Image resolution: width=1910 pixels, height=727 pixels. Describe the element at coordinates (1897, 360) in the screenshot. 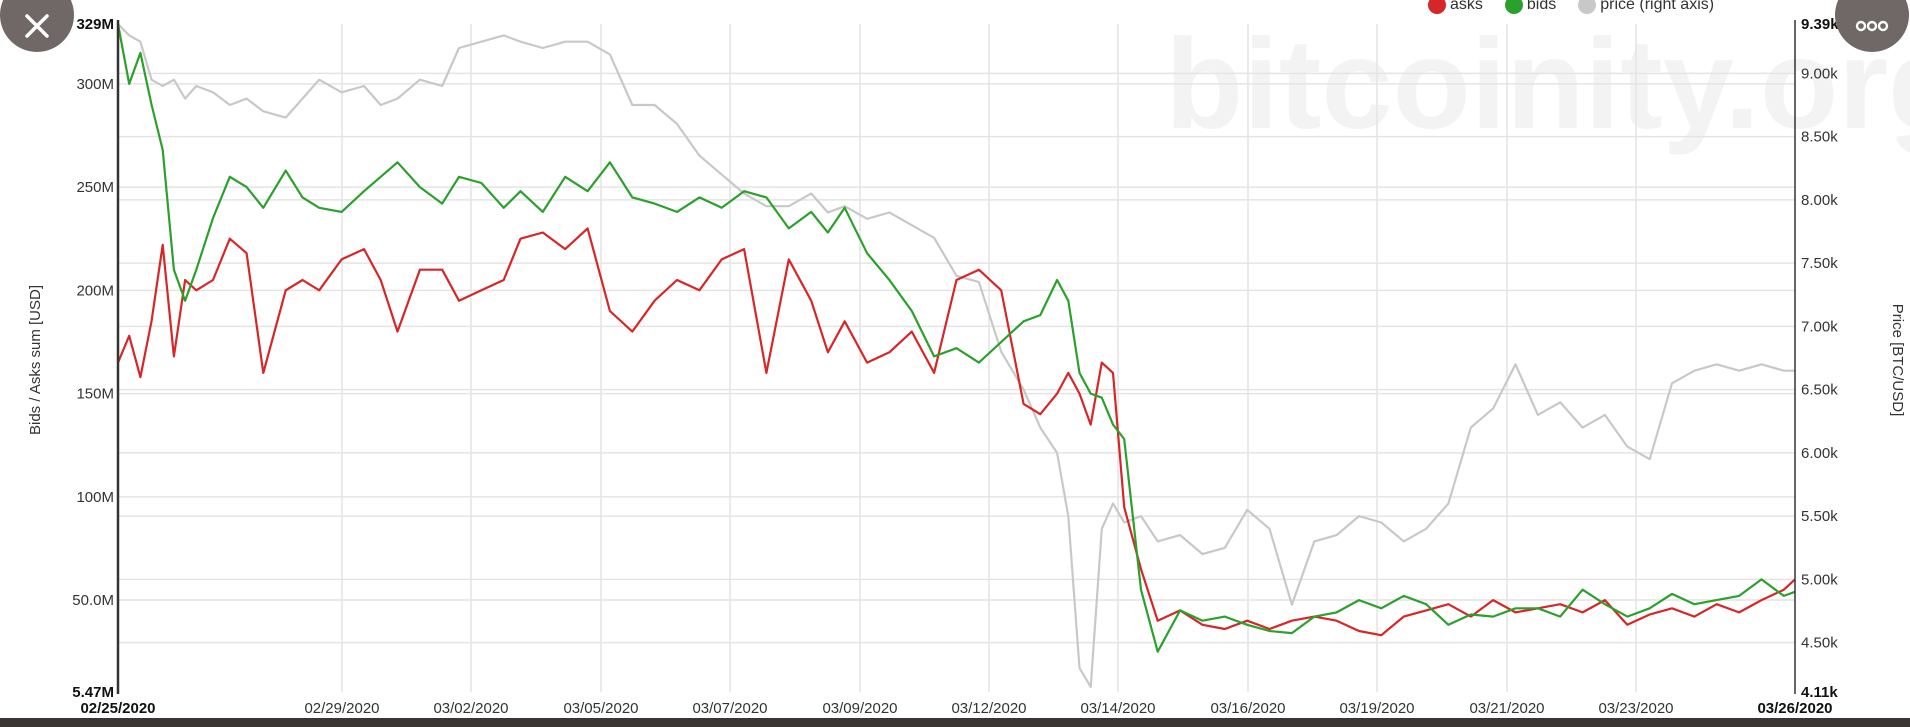

I see `y-axis-right-title: Price [BTC/USD]` at that location.